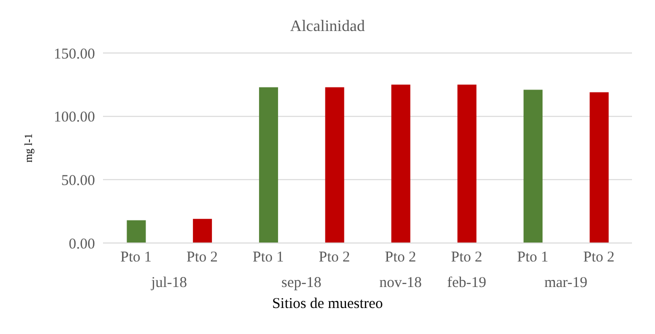 The image size is (655, 334). I want to click on text: sep-18, so click(301, 283).